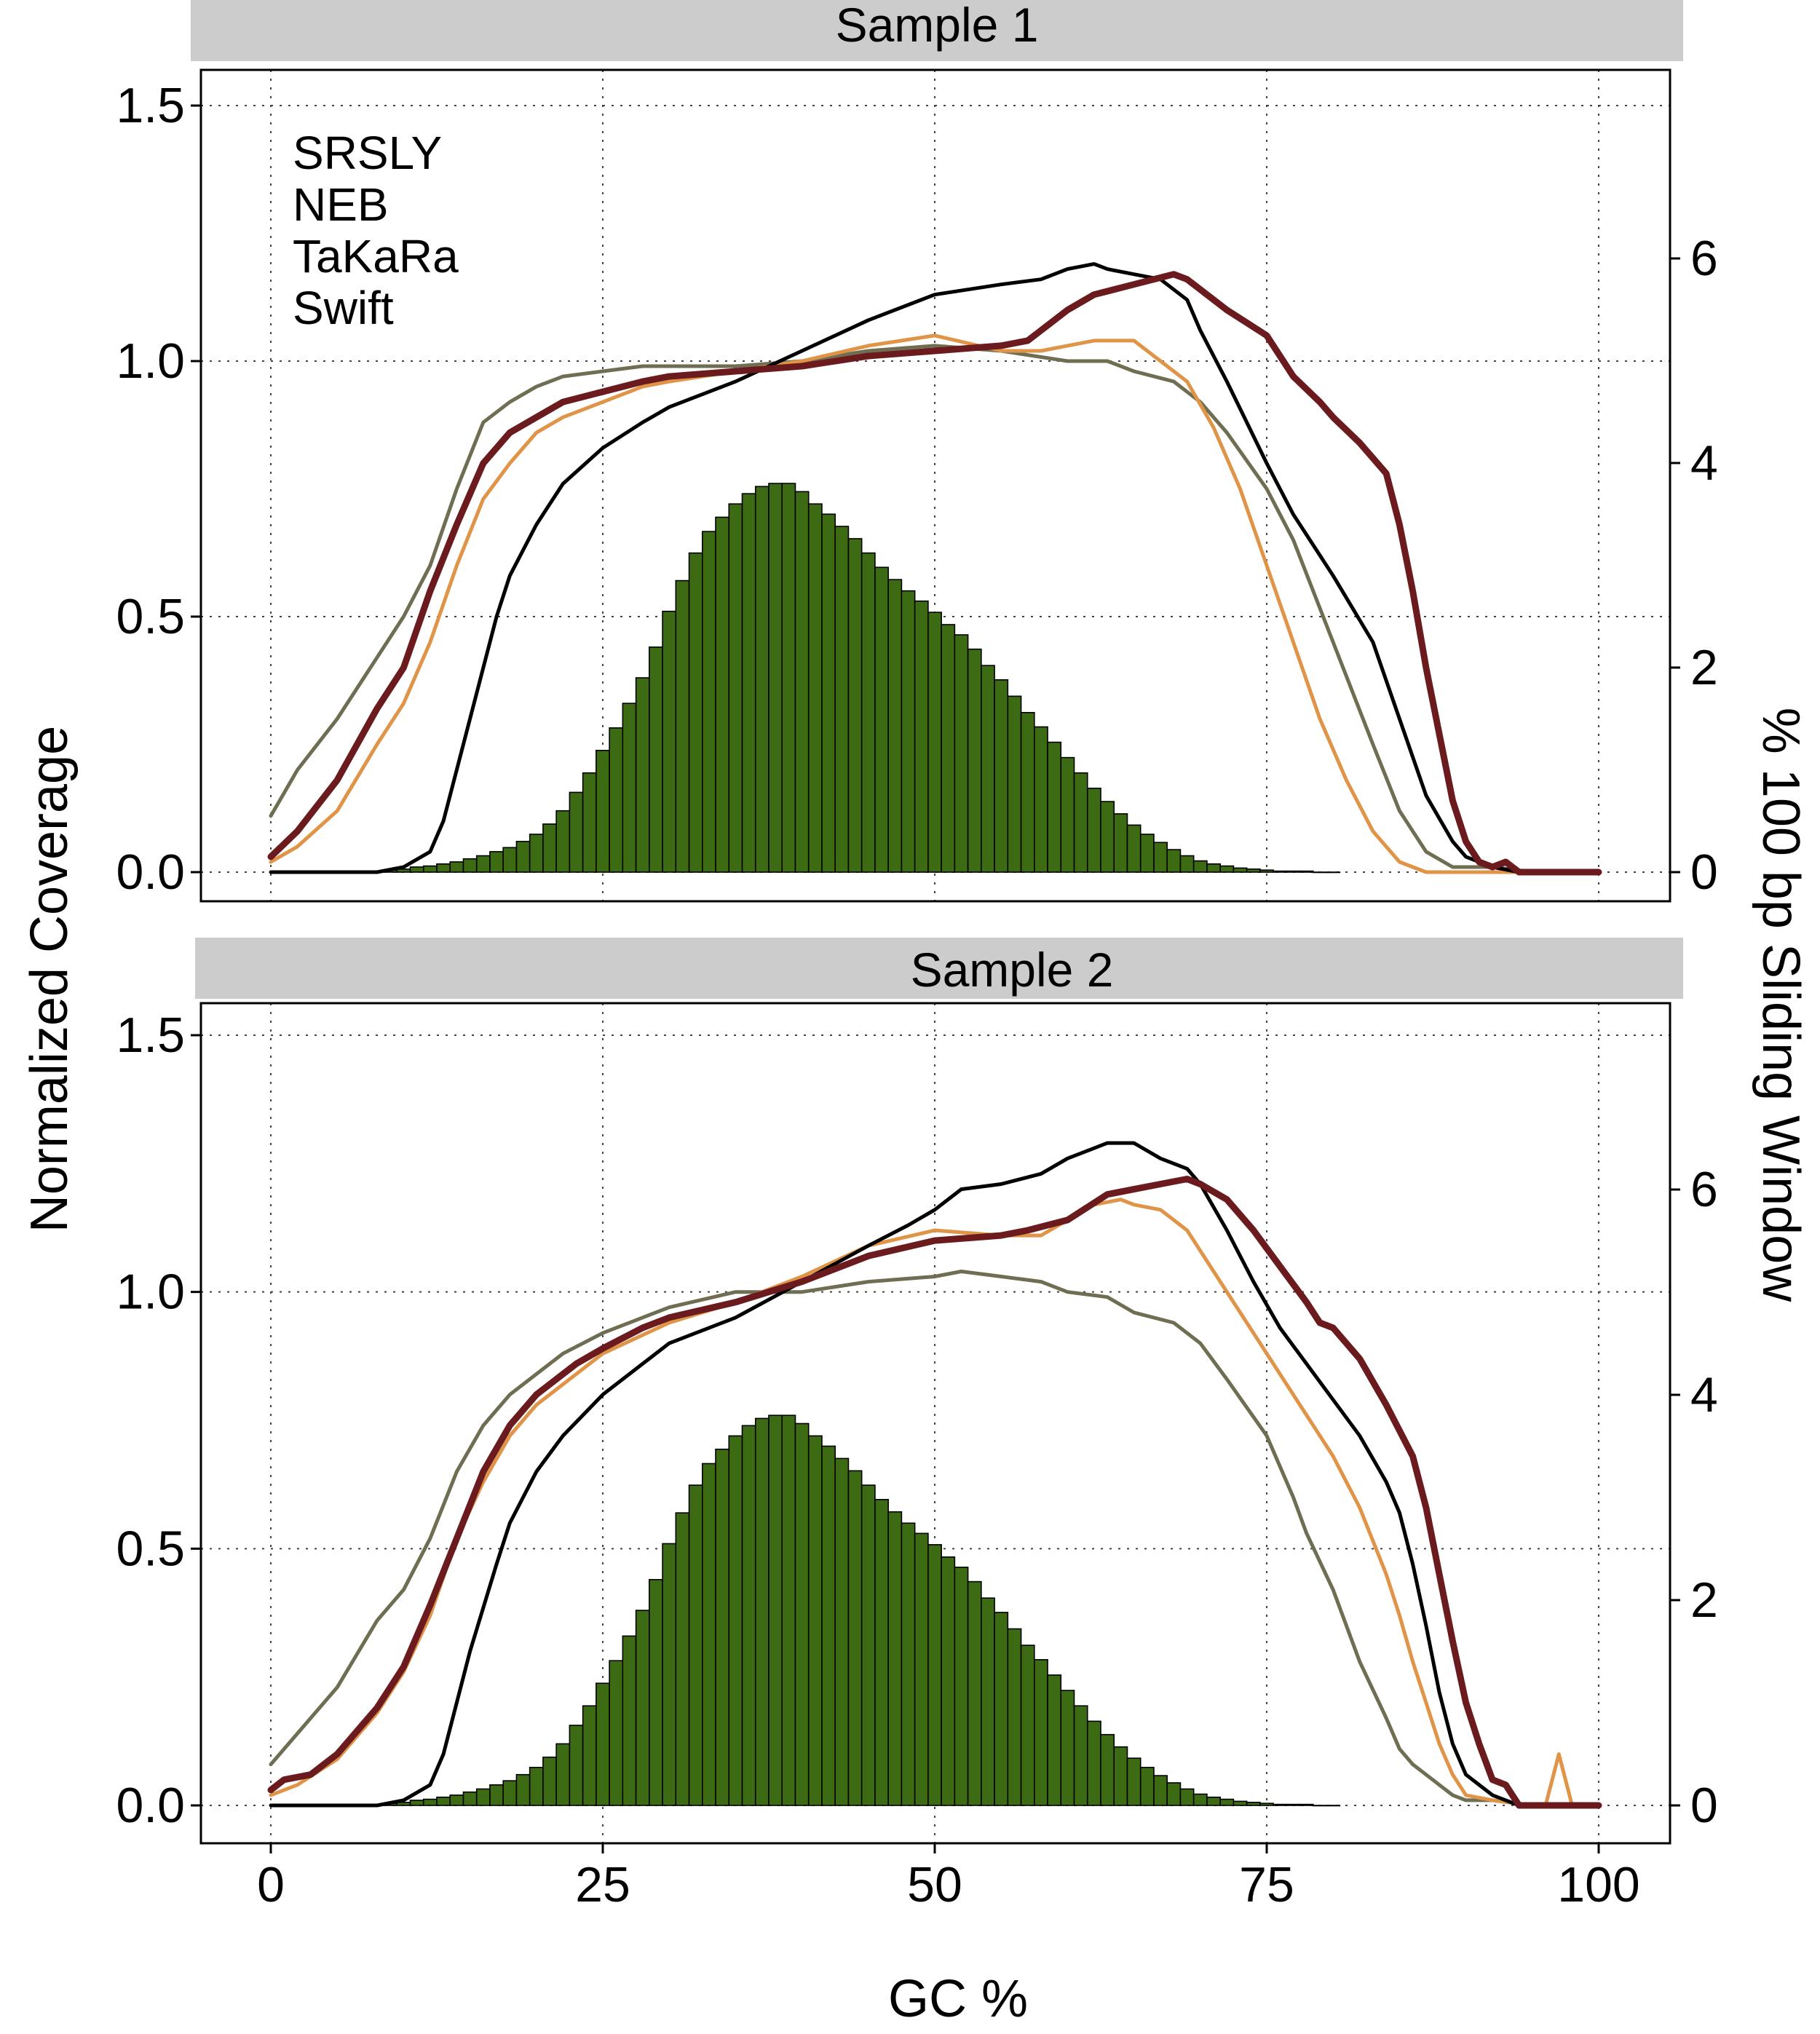 This screenshot has width=1820, height=2034. Describe the element at coordinates (1598, 1884) in the screenshot. I see `x-tick-label: 100` at that location.